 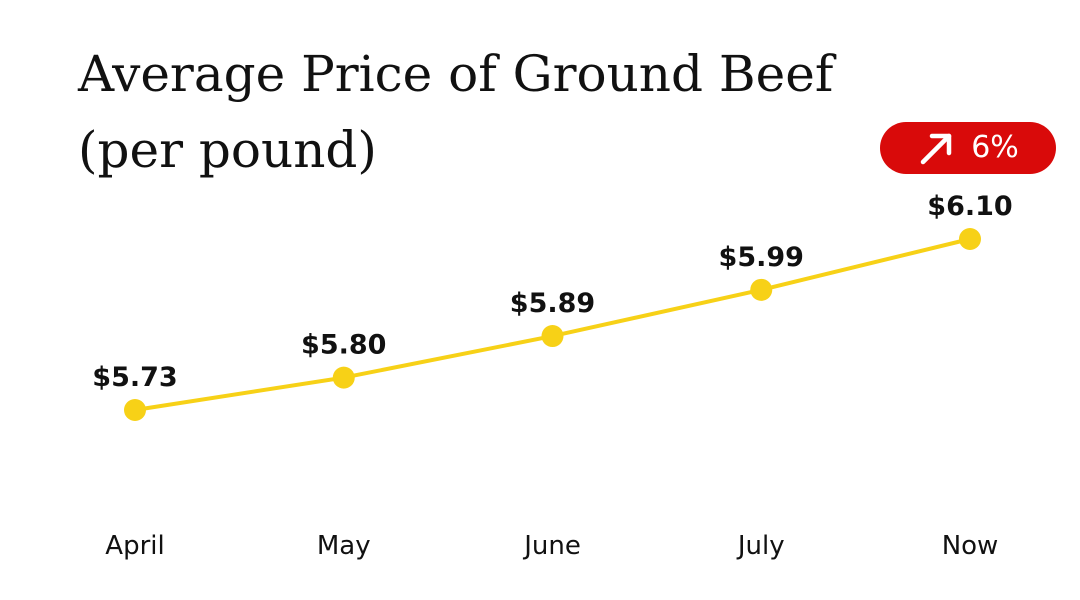 What do you see at coordinates (760, 546) in the screenshot?
I see `x-tick-label-july: July` at bounding box center [760, 546].